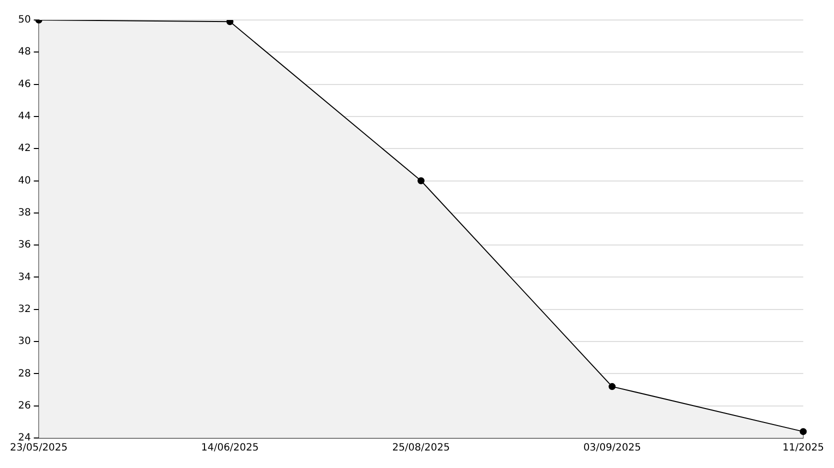  Describe the element at coordinates (421, 448) in the screenshot. I see `x-tick-label: 25/08/2025` at that location.